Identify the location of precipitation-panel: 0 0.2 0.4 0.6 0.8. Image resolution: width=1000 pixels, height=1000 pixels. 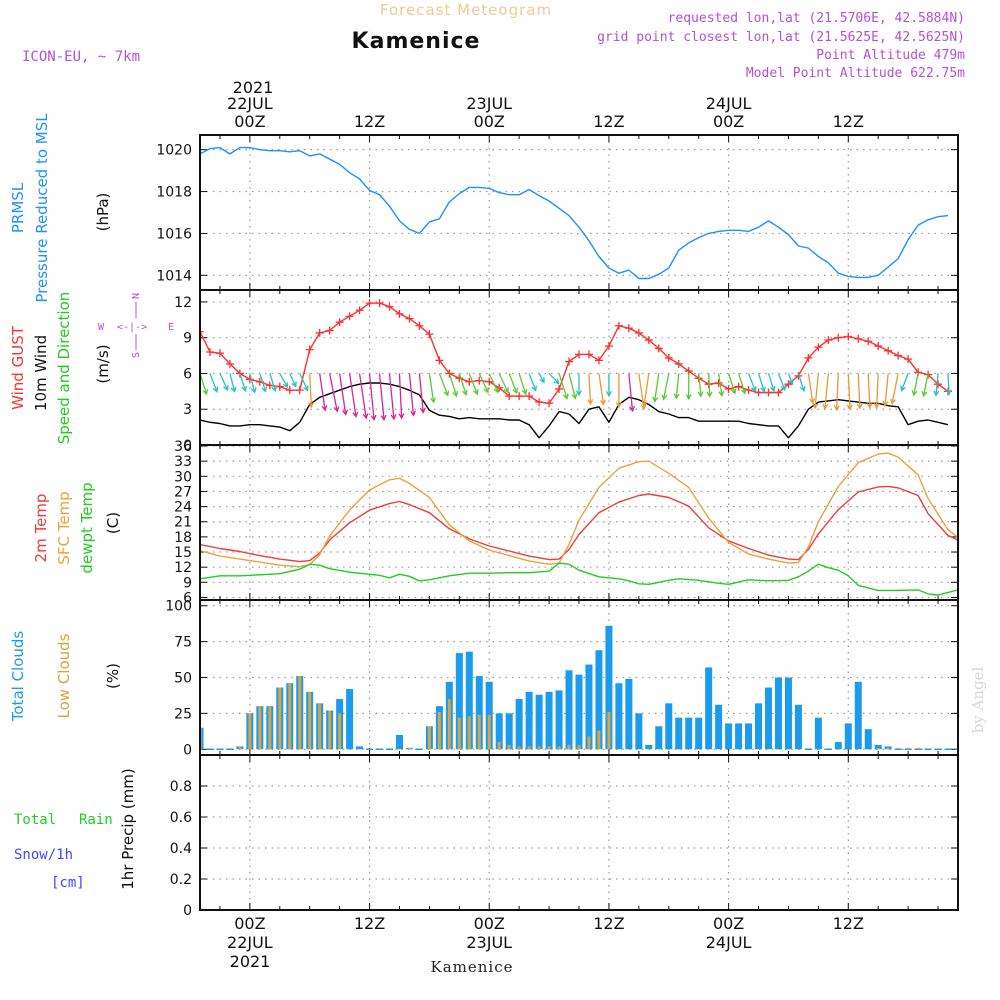
(564, 836).